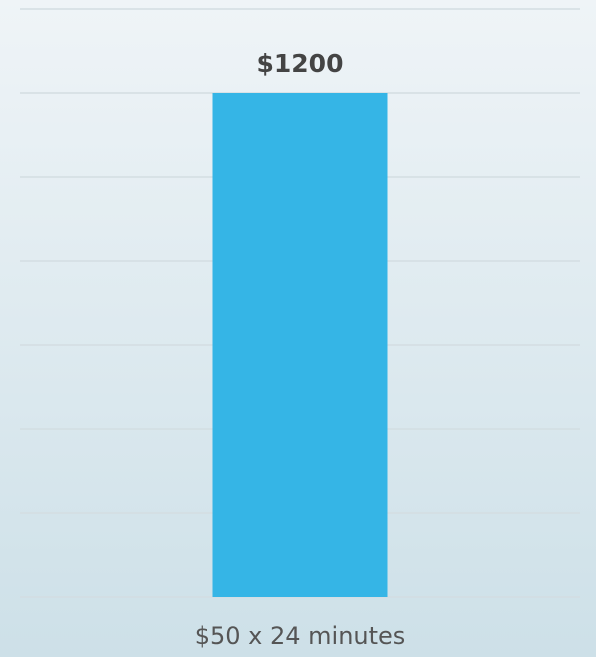 The image size is (596, 657). I want to click on value-label: $1200, so click(300, 63).